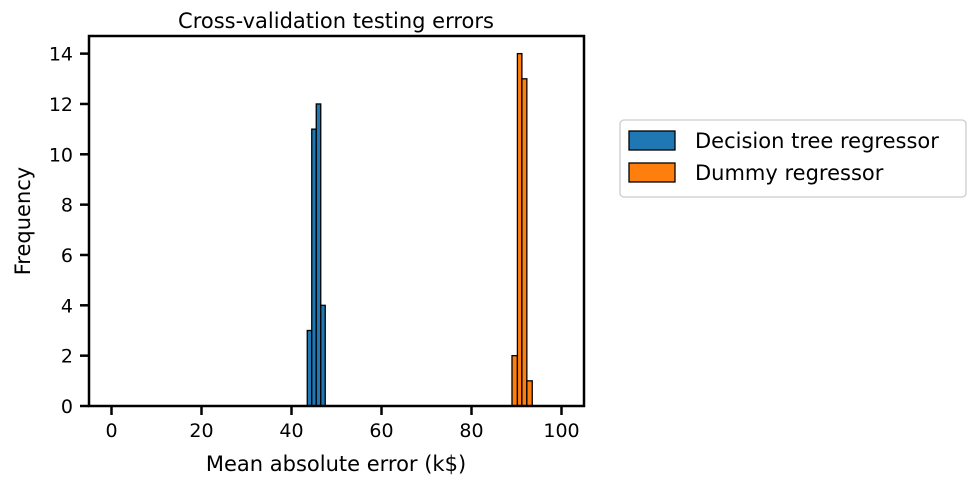 This screenshot has height=487, width=977. I want to click on legend-box, so click(793, 158).